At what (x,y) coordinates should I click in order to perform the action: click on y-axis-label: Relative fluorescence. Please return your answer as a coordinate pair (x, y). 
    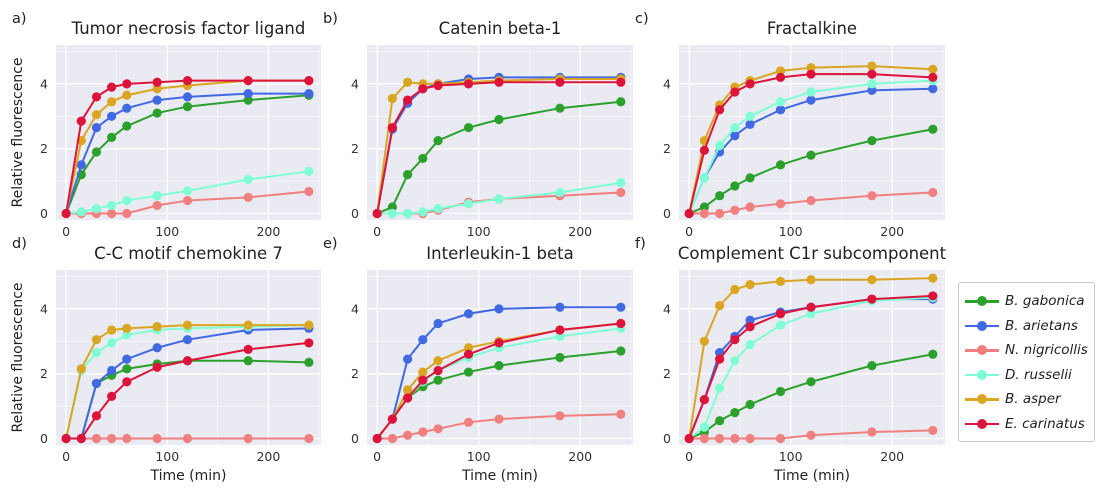
    Looking at the image, I should click on (18, 357).